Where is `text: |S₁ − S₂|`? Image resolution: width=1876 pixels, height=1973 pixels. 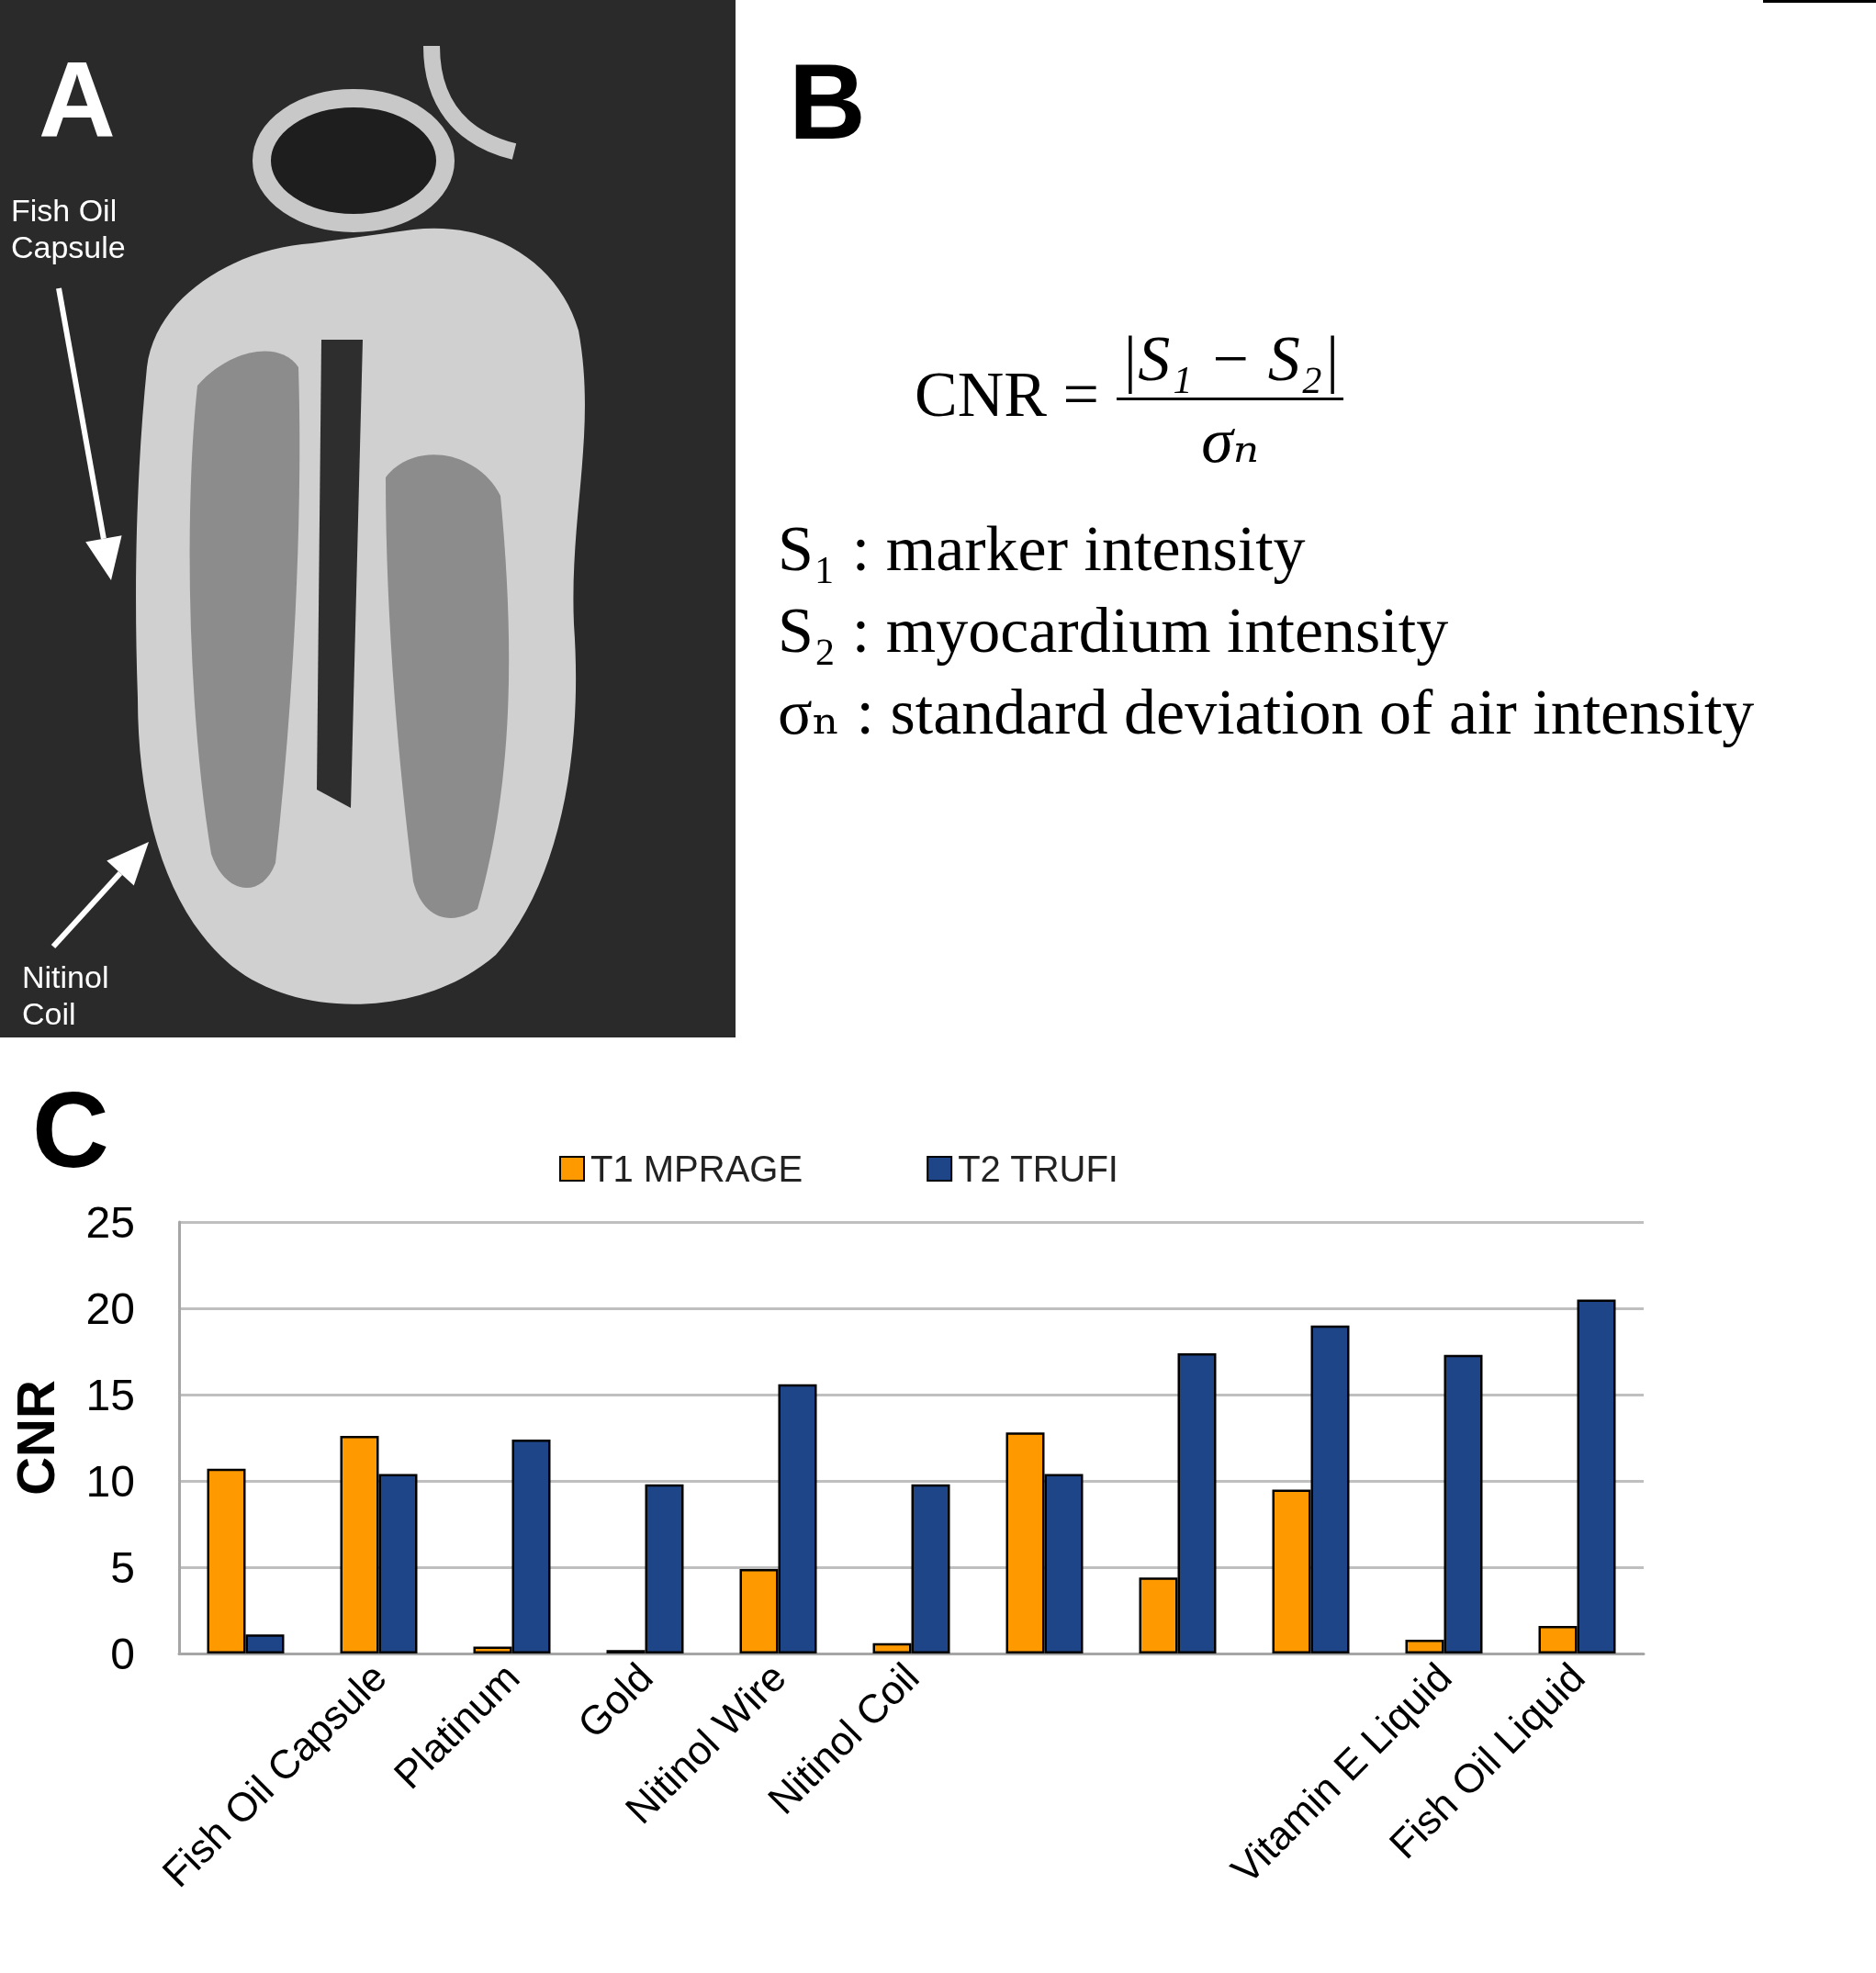 text: |S₁ − S₂| is located at coordinates (1230, 359).